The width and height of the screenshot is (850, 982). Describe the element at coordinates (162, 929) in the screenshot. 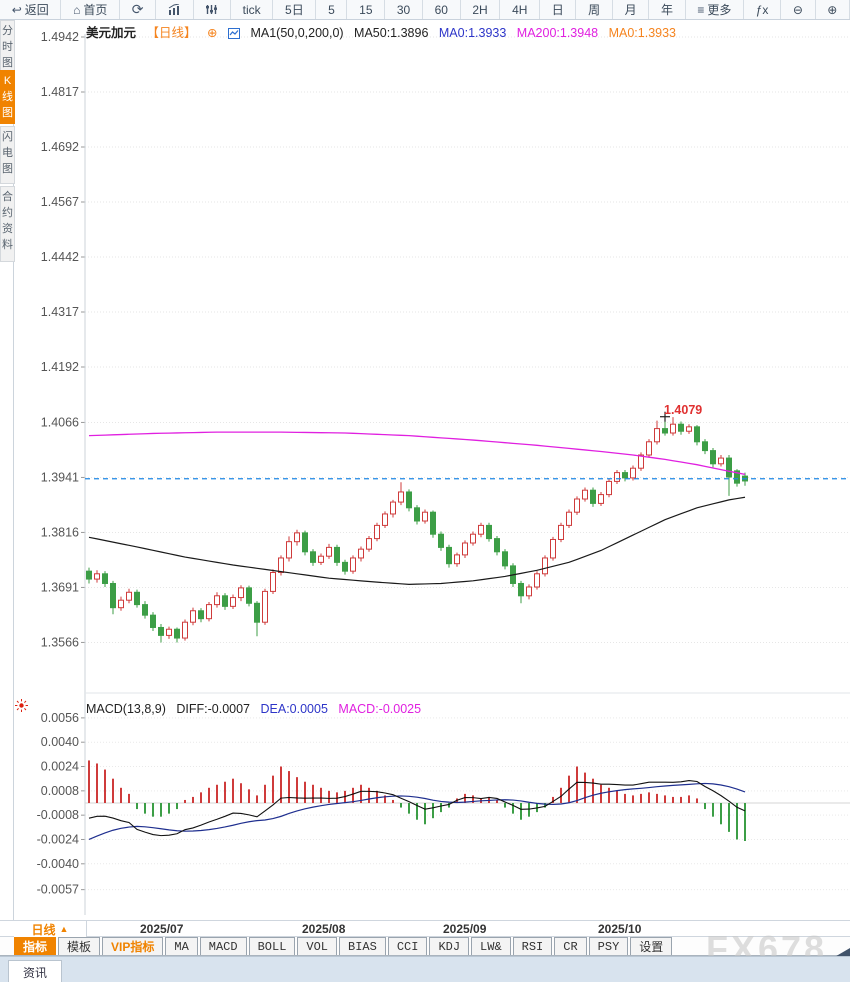

I see `month-label: 2025/07` at that location.